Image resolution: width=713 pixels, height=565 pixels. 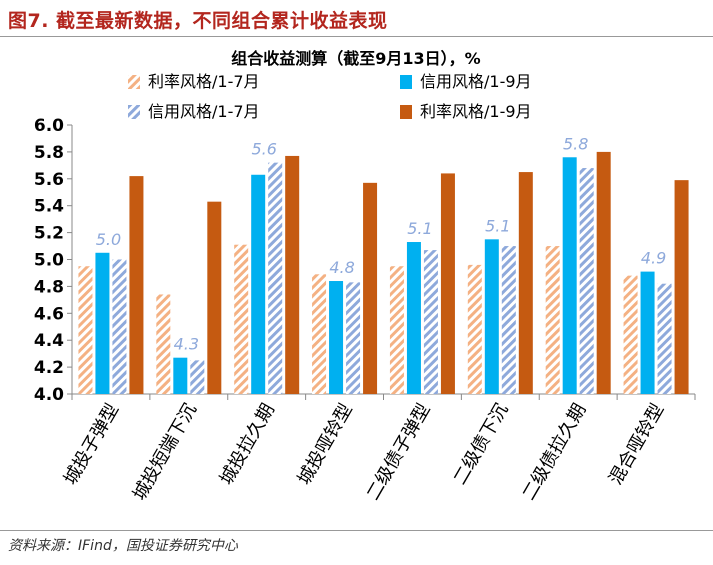 I want to click on data-label: 5.6, so click(x=263, y=149).